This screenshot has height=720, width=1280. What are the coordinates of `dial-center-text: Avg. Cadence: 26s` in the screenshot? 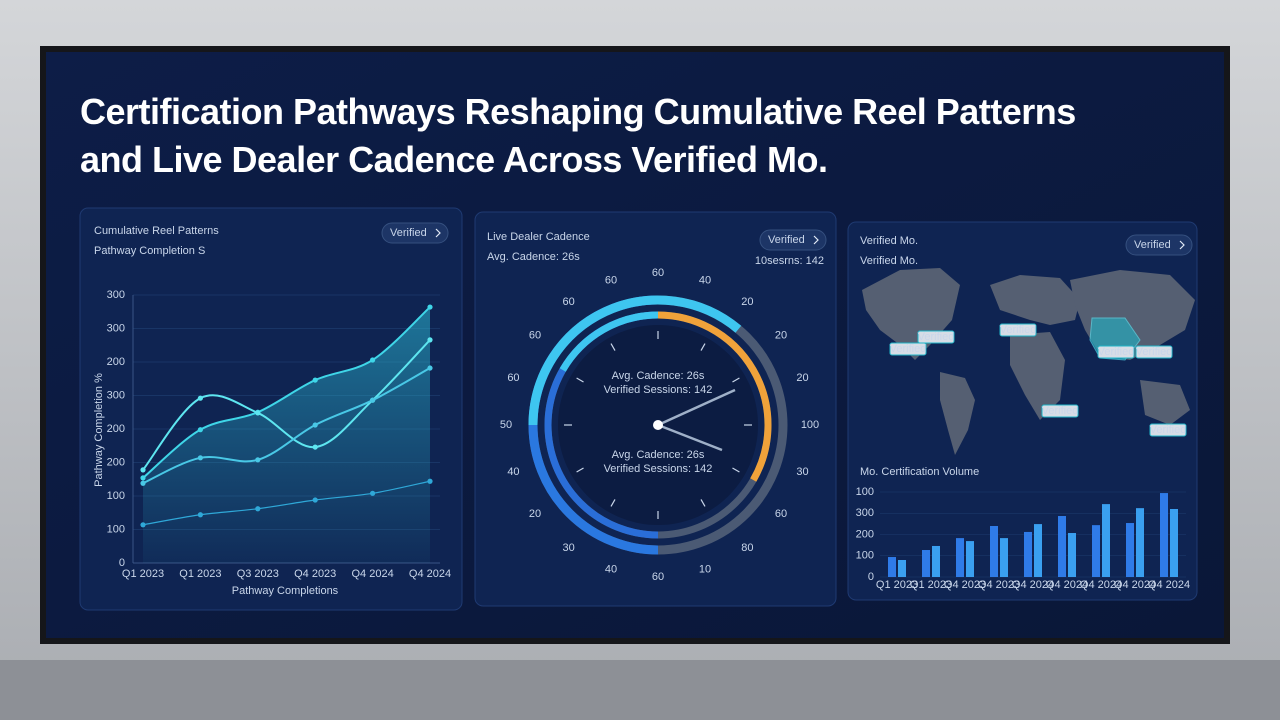 It's located at (658, 455).